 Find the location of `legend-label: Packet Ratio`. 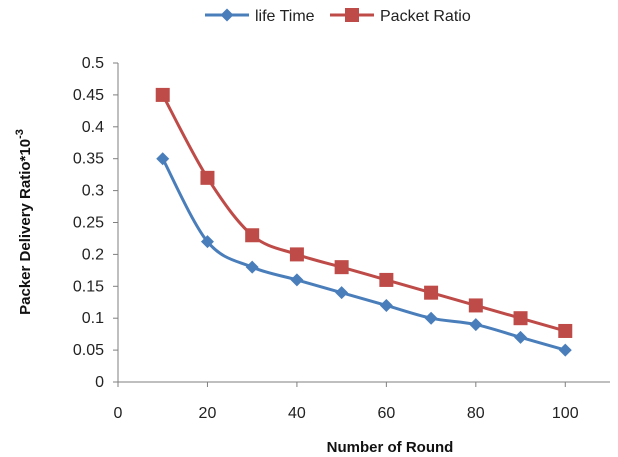

legend-label: Packet Ratio is located at coordinates (425, 16).